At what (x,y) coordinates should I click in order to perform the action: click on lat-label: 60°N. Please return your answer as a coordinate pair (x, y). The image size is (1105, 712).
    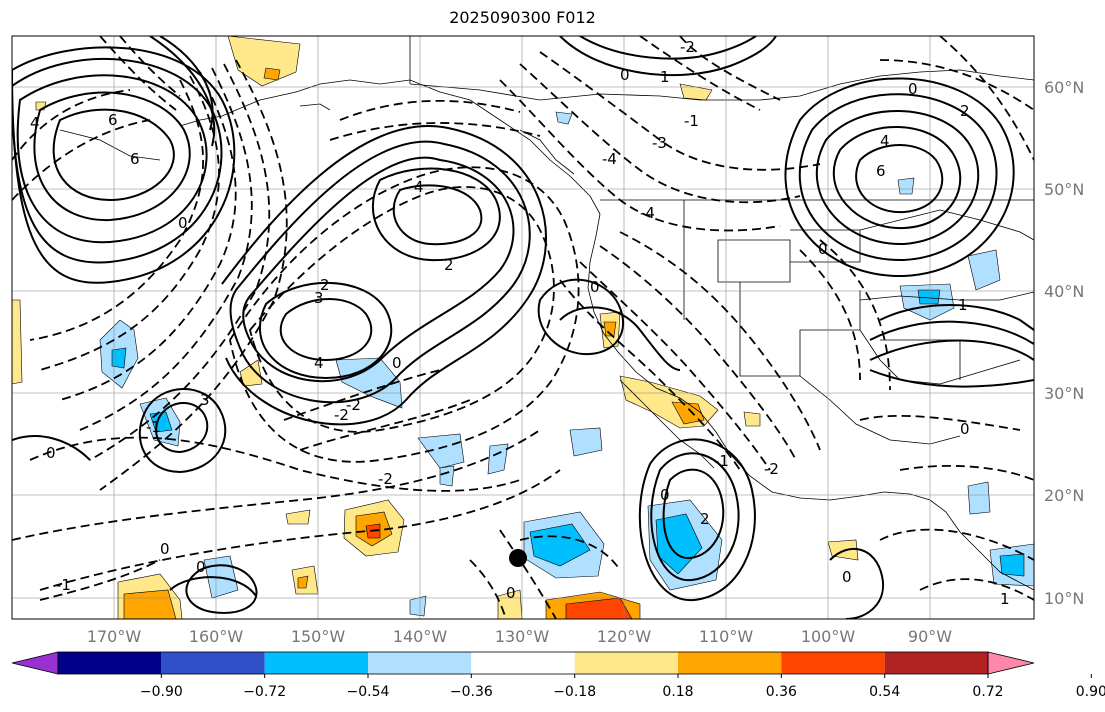
    Looking at the image, I should click on (1064, 87).